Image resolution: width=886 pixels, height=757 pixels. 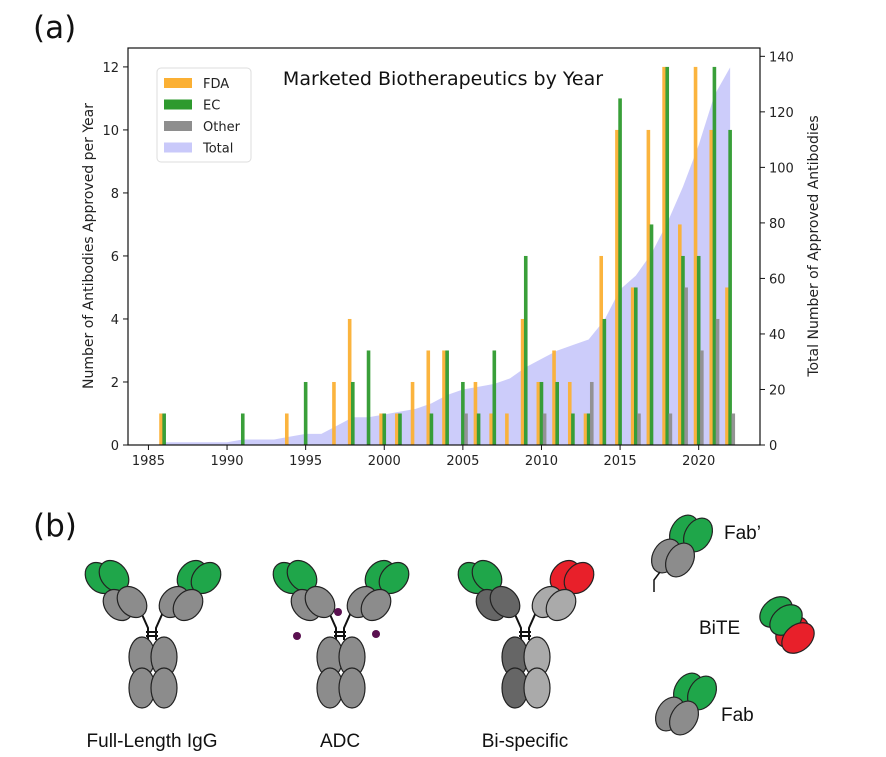 I want to click on y-right-tick-label: 60, so click(x=777, y=279).